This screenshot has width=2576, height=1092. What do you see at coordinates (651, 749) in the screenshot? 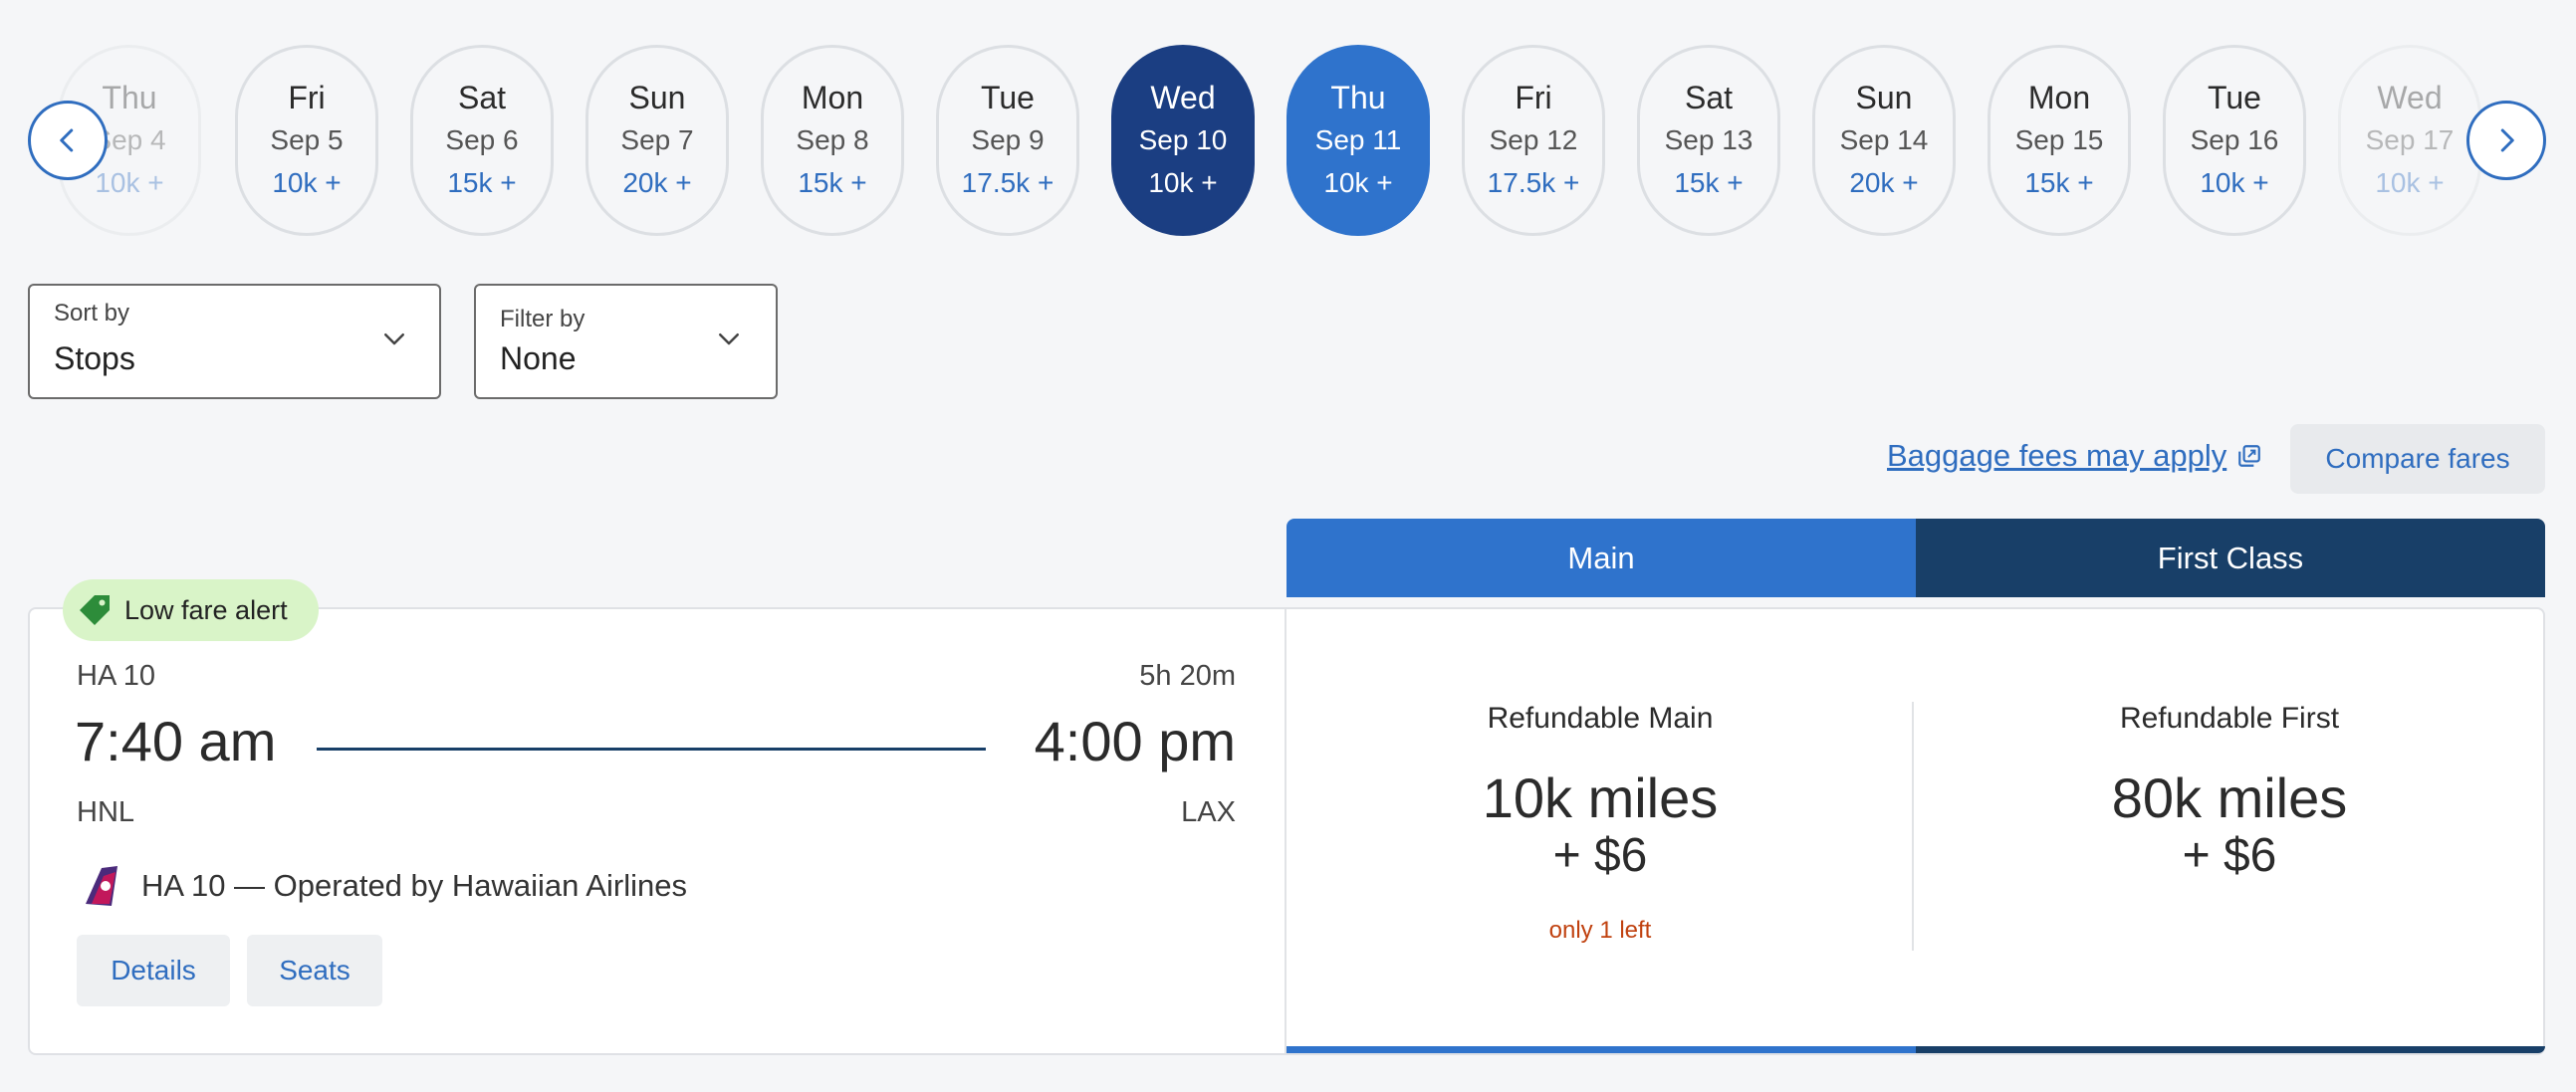
I see `route-line` at bounding box center [651, 749].